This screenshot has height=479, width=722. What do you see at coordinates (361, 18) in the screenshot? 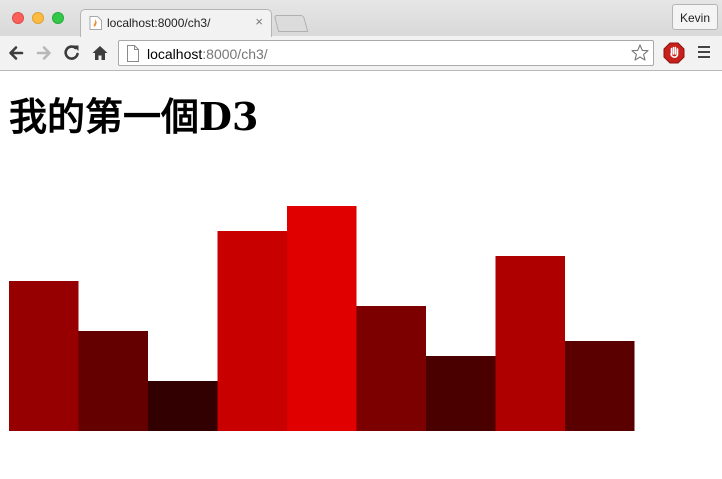
I see `tab-strip: localhost:8000/ch3/ × Kevin` at bounding box center [361, 18].